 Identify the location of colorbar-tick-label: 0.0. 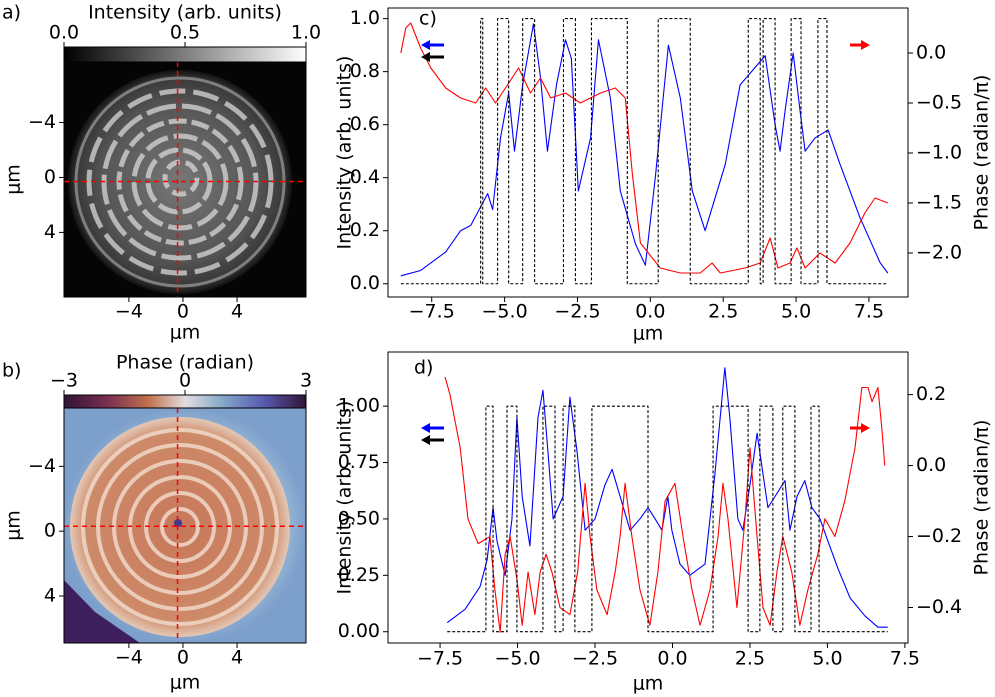
(64, 33).